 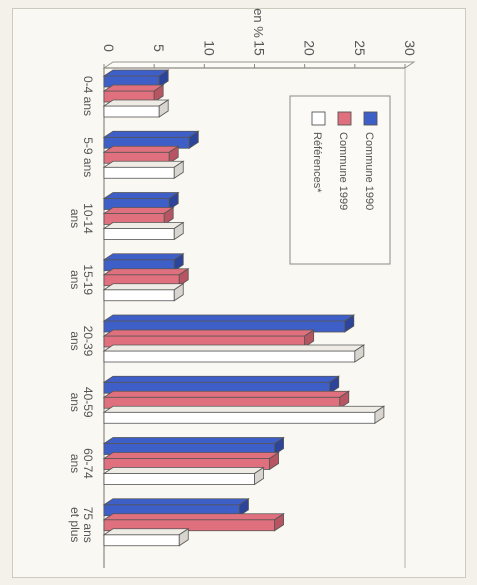 I want to click on y-tick-label: 5, so click(x=159, y=48).